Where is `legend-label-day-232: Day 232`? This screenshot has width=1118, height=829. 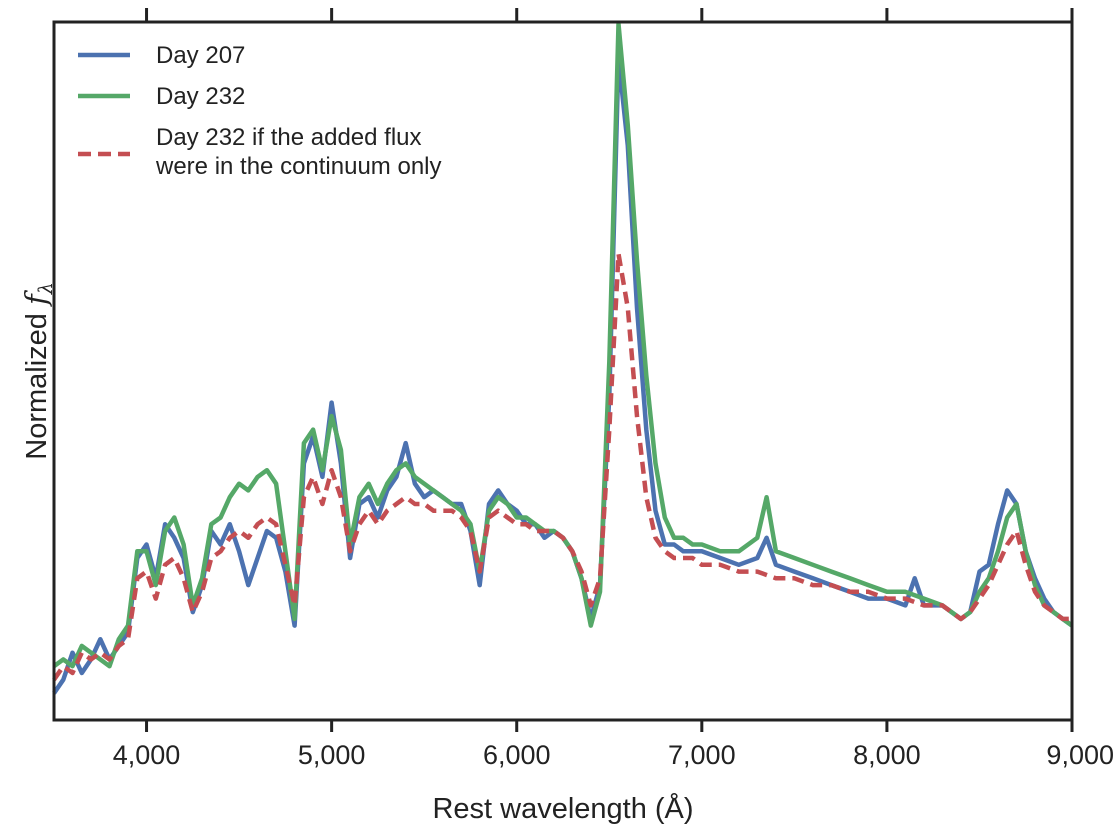 legend-label-day-232: Day 232 is located at coordinates (200, 96).